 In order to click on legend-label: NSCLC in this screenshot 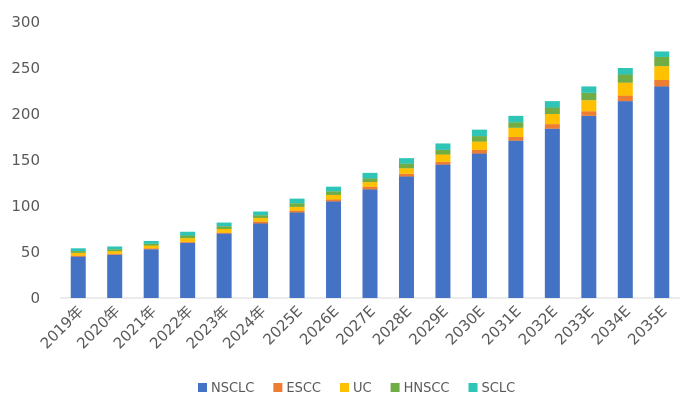, I will do `click(232, 388)`.